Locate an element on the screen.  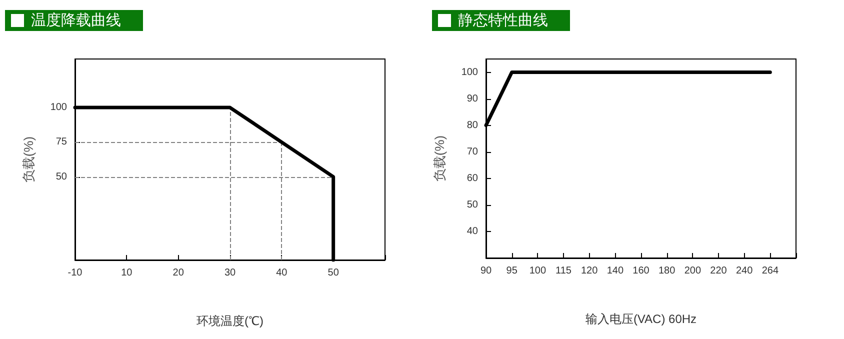
x-tick-label: 180 is located at coordinates (667, 271).